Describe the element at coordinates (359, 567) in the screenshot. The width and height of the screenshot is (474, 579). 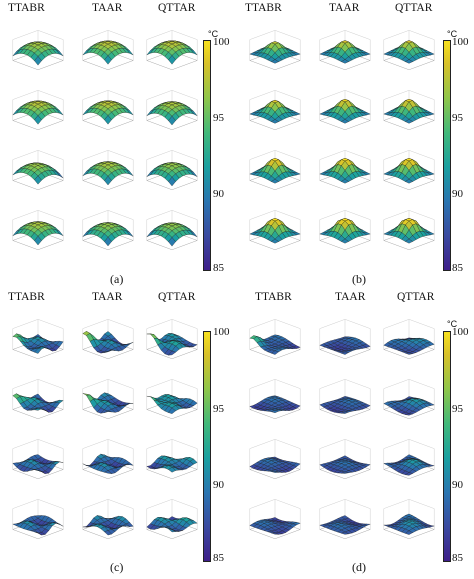
I see `panel-label-d: (d)` at that location.